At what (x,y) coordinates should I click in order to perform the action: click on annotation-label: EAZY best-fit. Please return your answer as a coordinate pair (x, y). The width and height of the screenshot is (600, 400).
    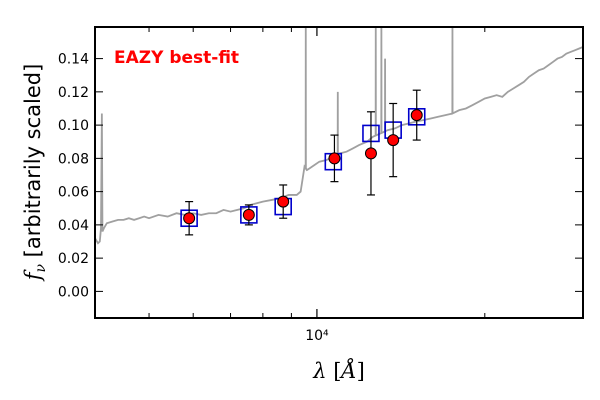
    Looking at the image, I should click on (176, 58).